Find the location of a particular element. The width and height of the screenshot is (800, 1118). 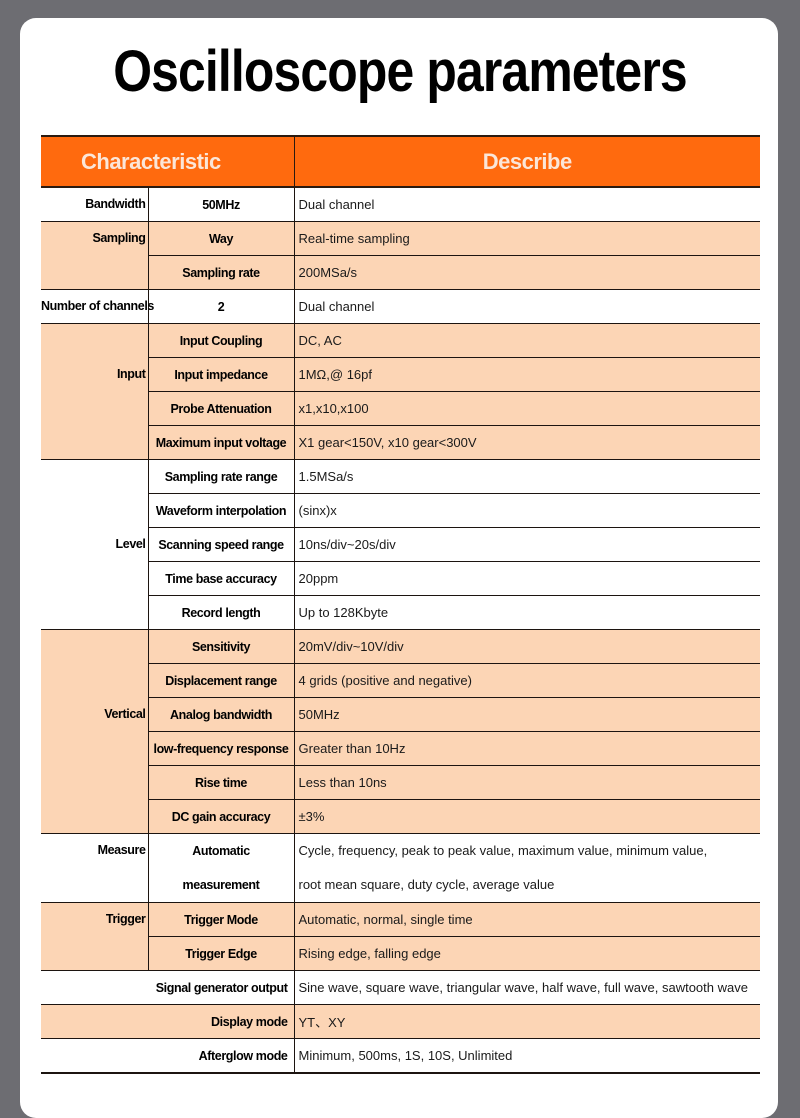

group-label: Trigger is located at coordinates (94, 936).